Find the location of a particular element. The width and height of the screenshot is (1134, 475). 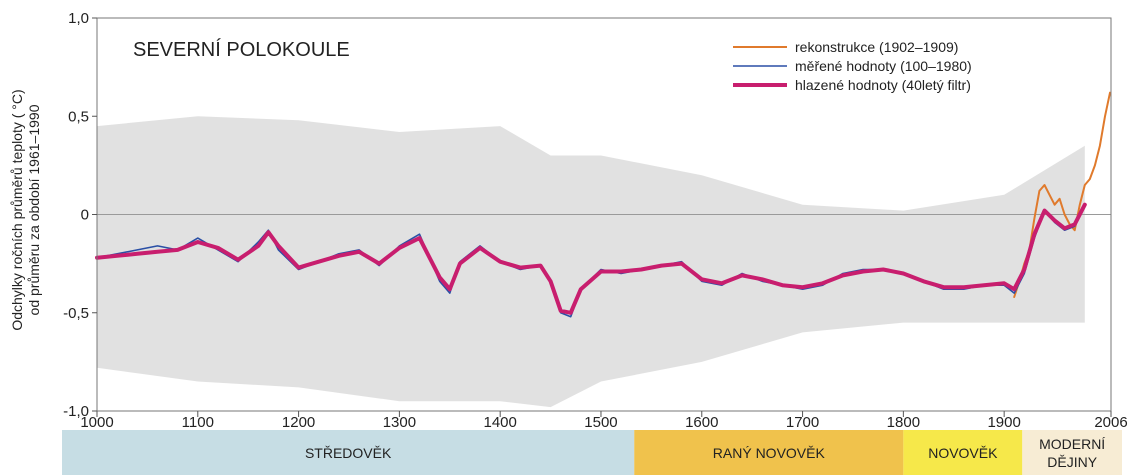

x-tick-label: 1100 is located at coordinates (198, 422).